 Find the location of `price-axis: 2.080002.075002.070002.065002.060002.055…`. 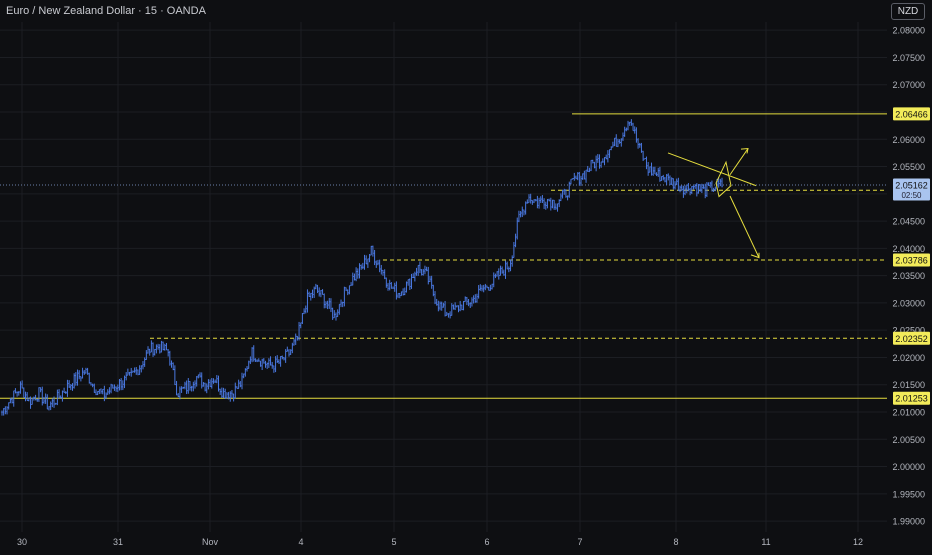

price-axis: 2.080002.075002.070002.065002.060002.055… is located at coordinates (908, 276).